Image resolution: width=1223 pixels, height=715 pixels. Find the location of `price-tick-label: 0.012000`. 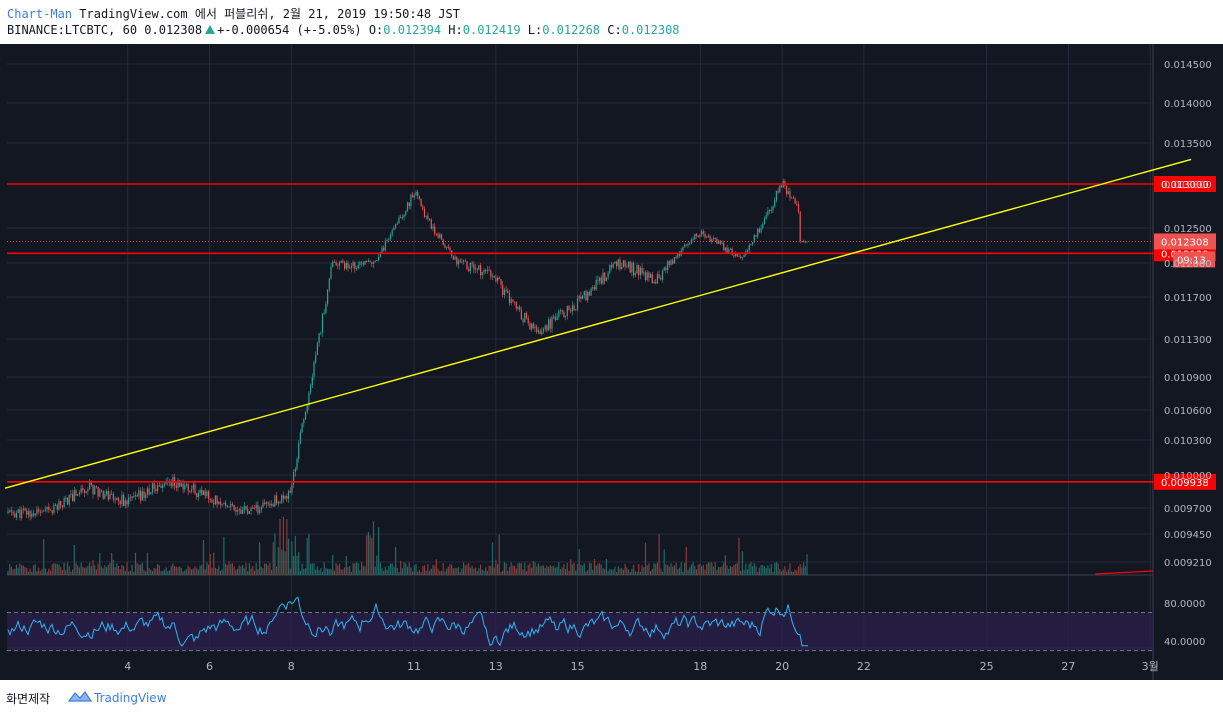

price-tick-label: 0.012000 is located at coordinates (1188, 264).